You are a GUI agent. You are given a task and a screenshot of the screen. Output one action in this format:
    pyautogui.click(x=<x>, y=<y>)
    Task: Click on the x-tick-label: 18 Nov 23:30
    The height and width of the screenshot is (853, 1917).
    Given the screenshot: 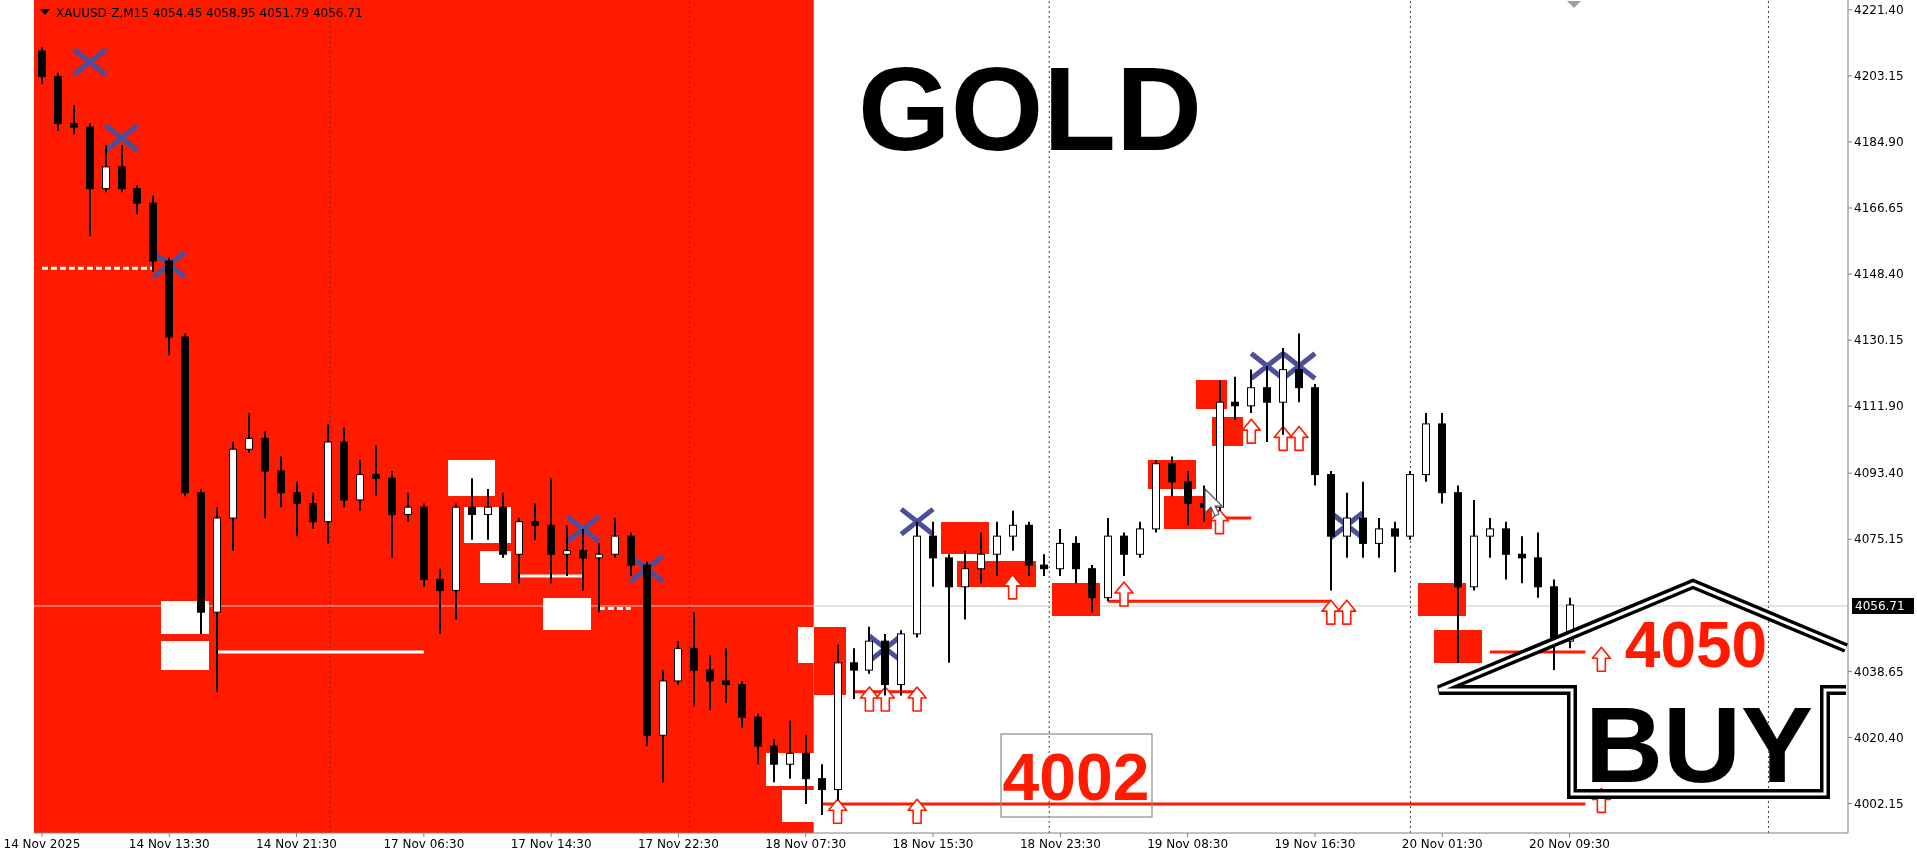 What is the action you would take?
    pyautogui.click(x=1060, y=843)
    